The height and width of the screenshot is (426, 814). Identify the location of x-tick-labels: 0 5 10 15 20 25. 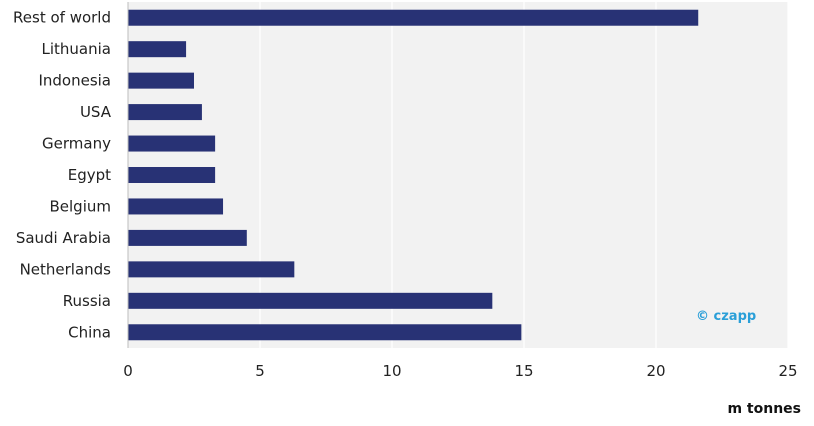
(460, 371).